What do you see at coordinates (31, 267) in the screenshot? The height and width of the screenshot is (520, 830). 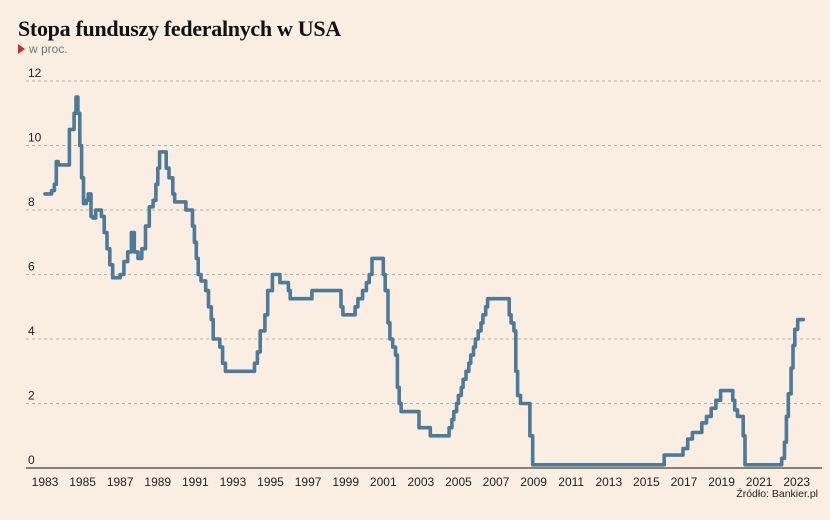 I see `y-tick-label: 6` at bounding box center [31, 267].